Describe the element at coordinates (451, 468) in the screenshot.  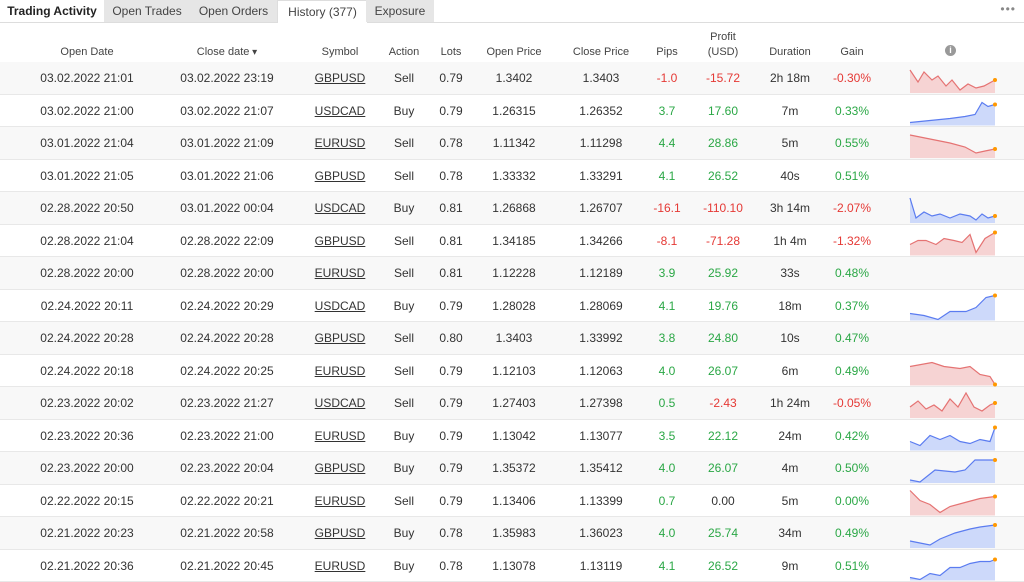
I see `table-cell: 0.79` at that location.